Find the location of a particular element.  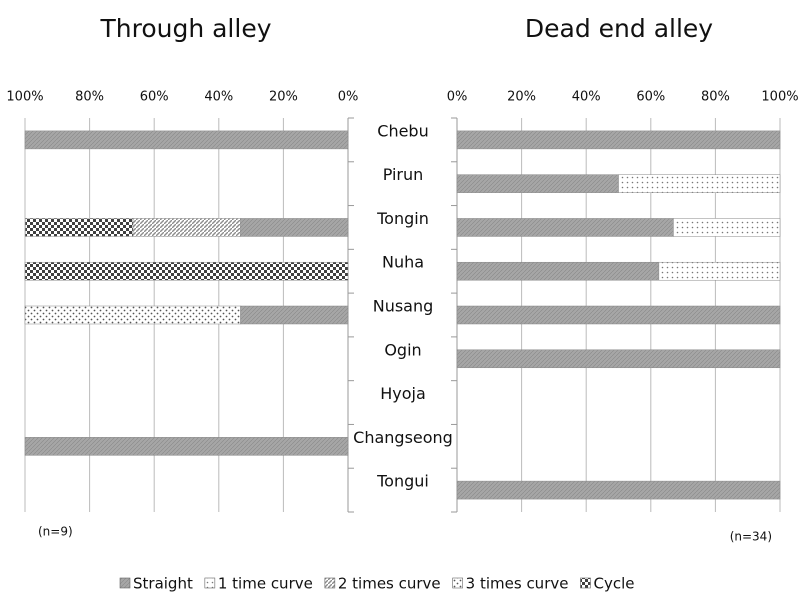

chart-title: Through alley is located at coordinates (185, 28).